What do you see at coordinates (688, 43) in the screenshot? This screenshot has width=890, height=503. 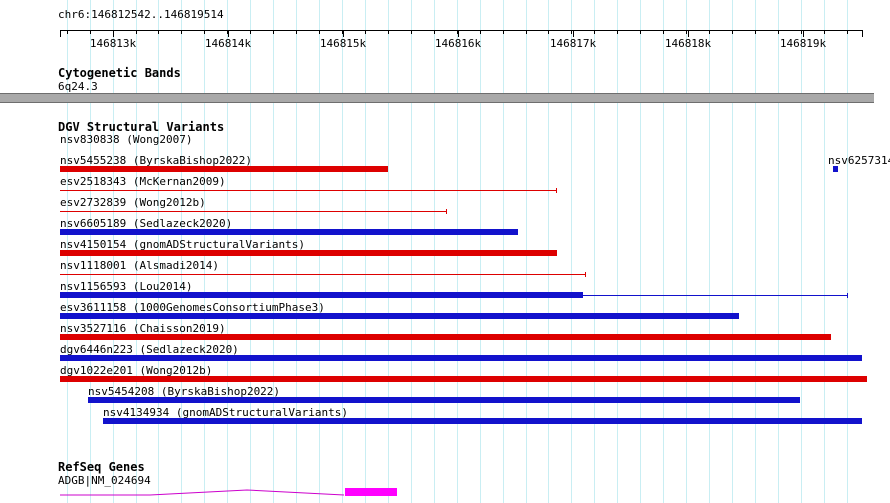 I see `ruler-tick-label: 146818k` at bounding box center [688, 43].